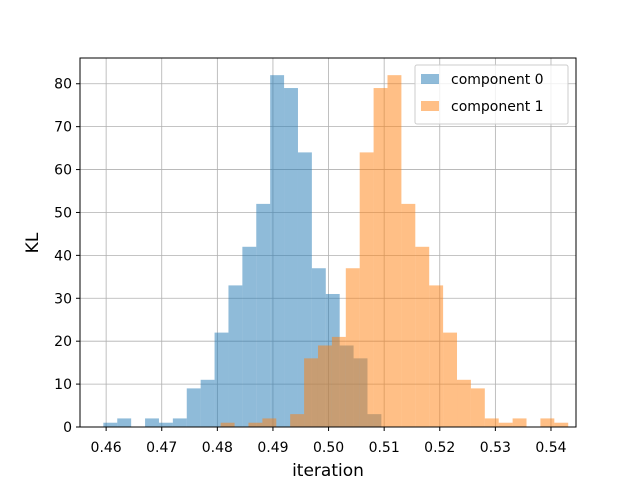 Image resolution: width=640 pixels, height=480 pixels. I want to click on y-tick-label: 50, so click(63, 213).